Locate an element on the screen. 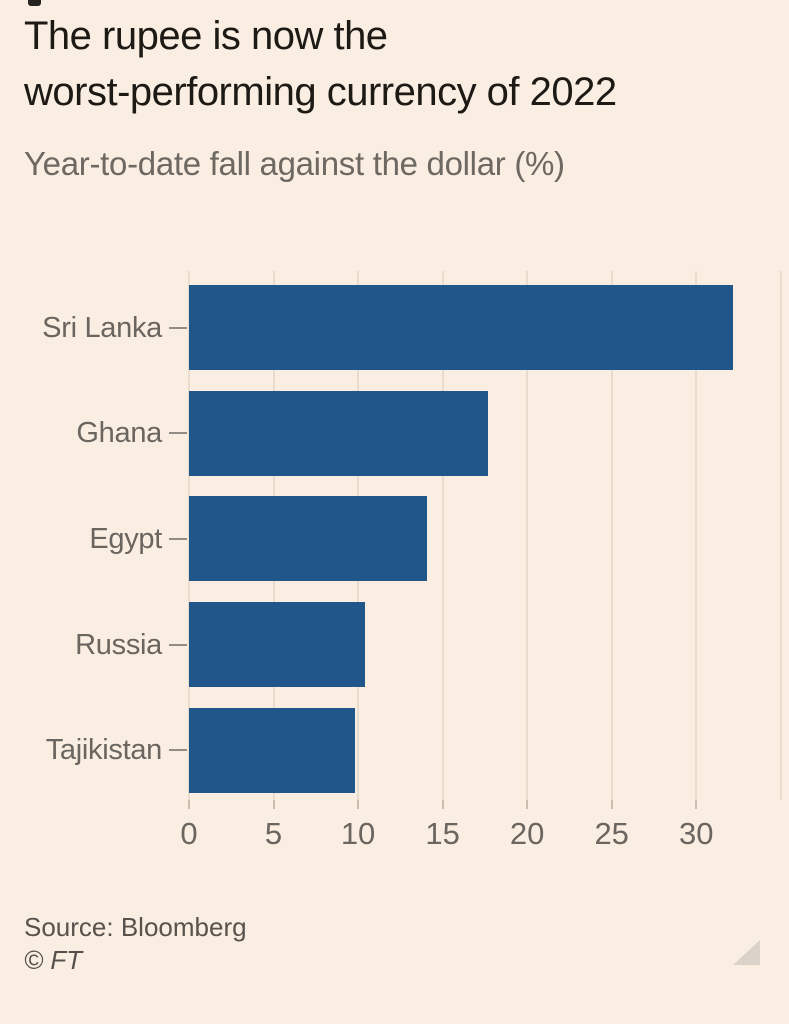  chart-title-line-1: The rupee is now the is located at coordinates (206, 36).